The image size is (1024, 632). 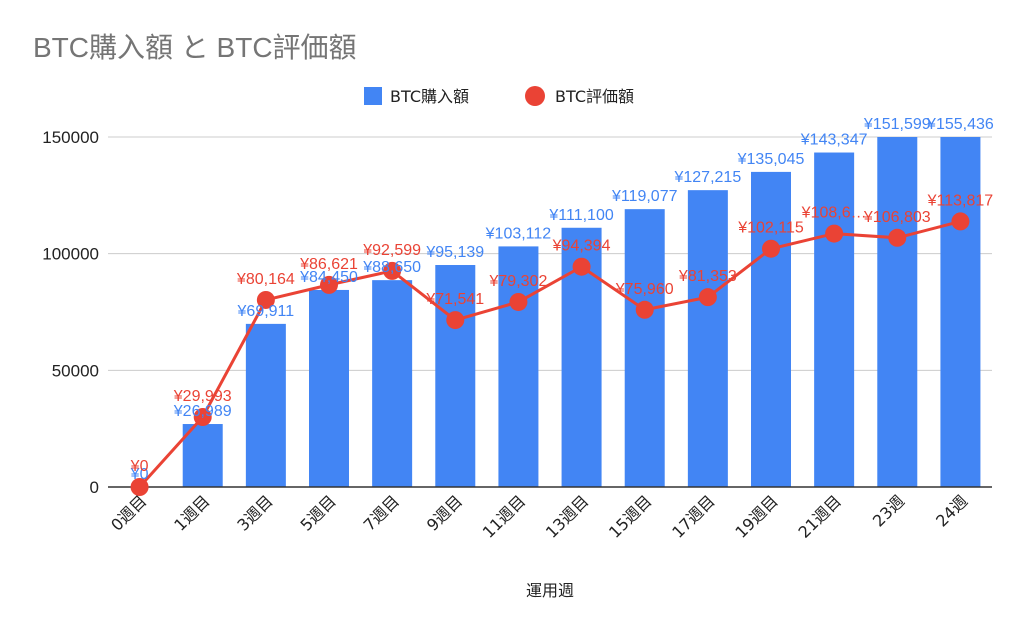 What do you see at coordinates (644, 196) in the screenshot?
I see `bar-data-label: ¥119,077` at bounding box center [644, 196].